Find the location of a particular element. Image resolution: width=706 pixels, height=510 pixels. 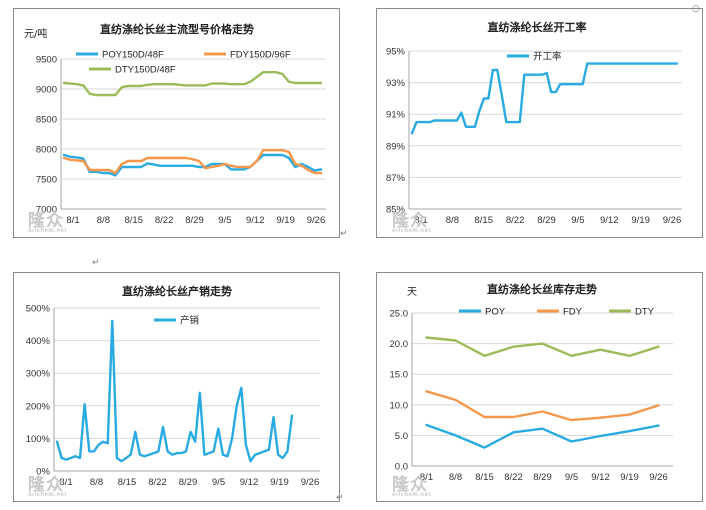

y-tick-label: 300% is located at coordinates (38, 374).